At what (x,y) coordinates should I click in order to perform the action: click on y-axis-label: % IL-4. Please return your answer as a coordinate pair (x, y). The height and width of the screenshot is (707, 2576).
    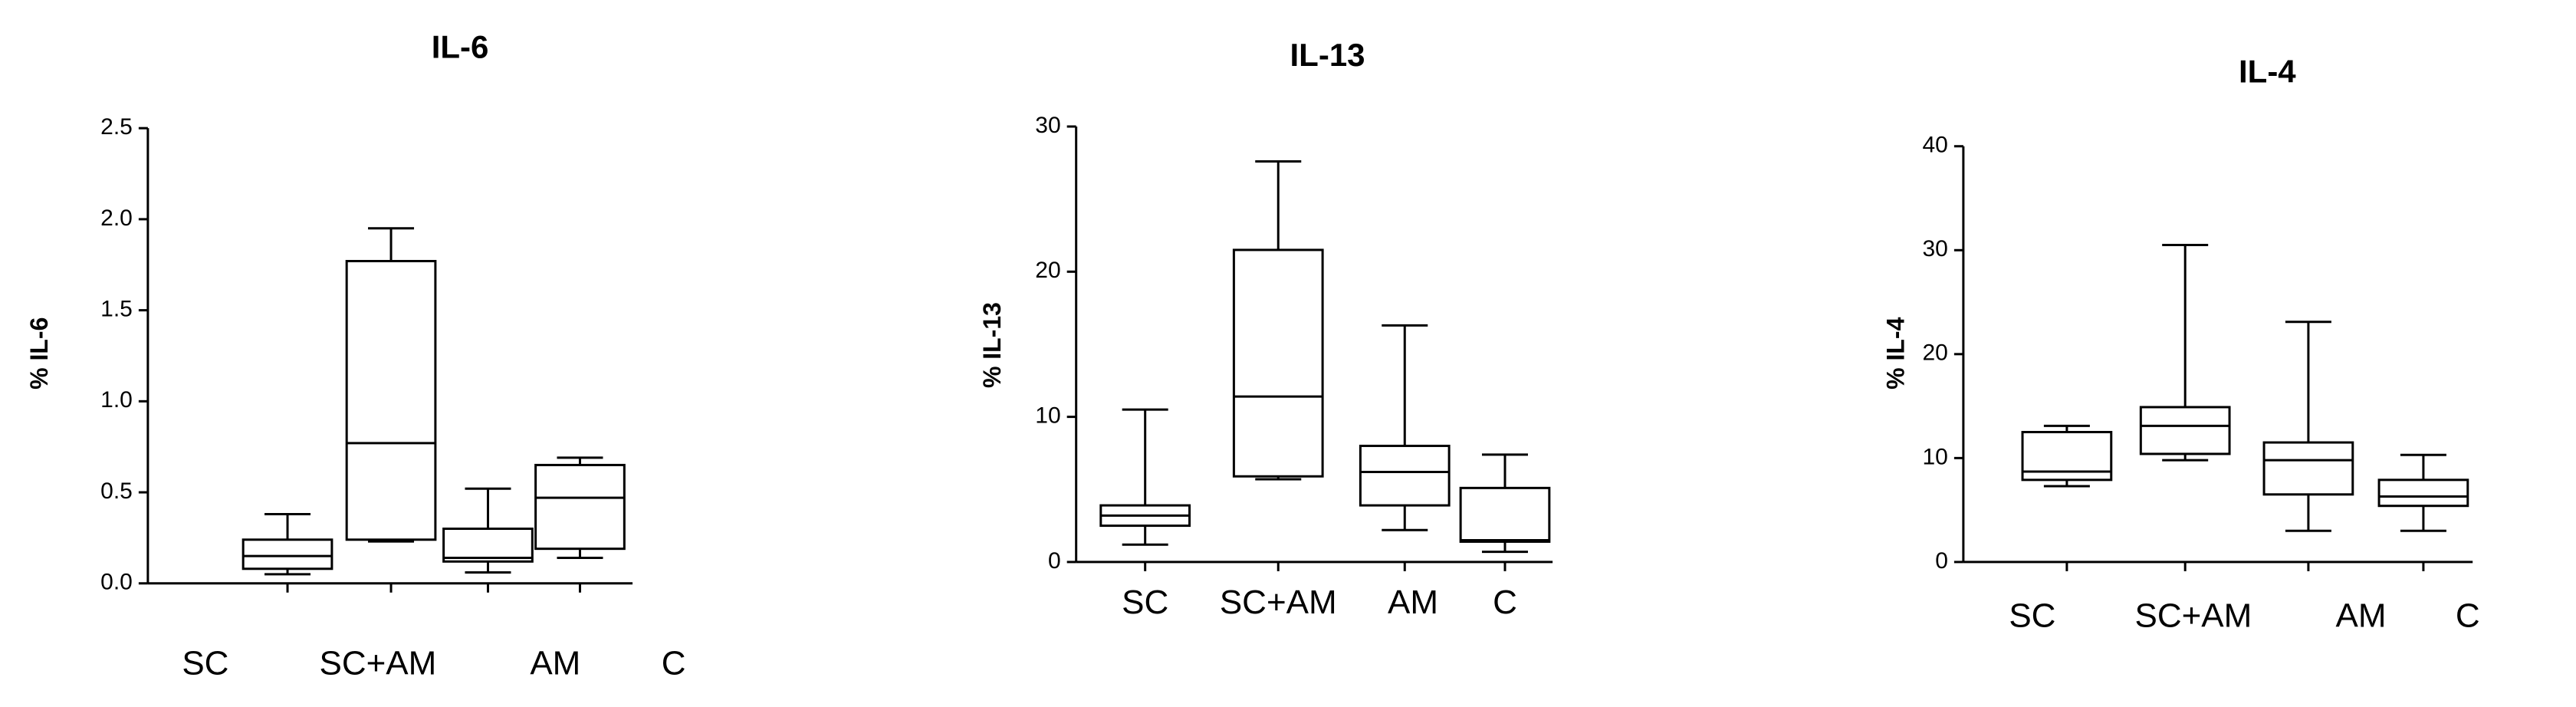
    Looking at the image, I should click on (1896, 353).